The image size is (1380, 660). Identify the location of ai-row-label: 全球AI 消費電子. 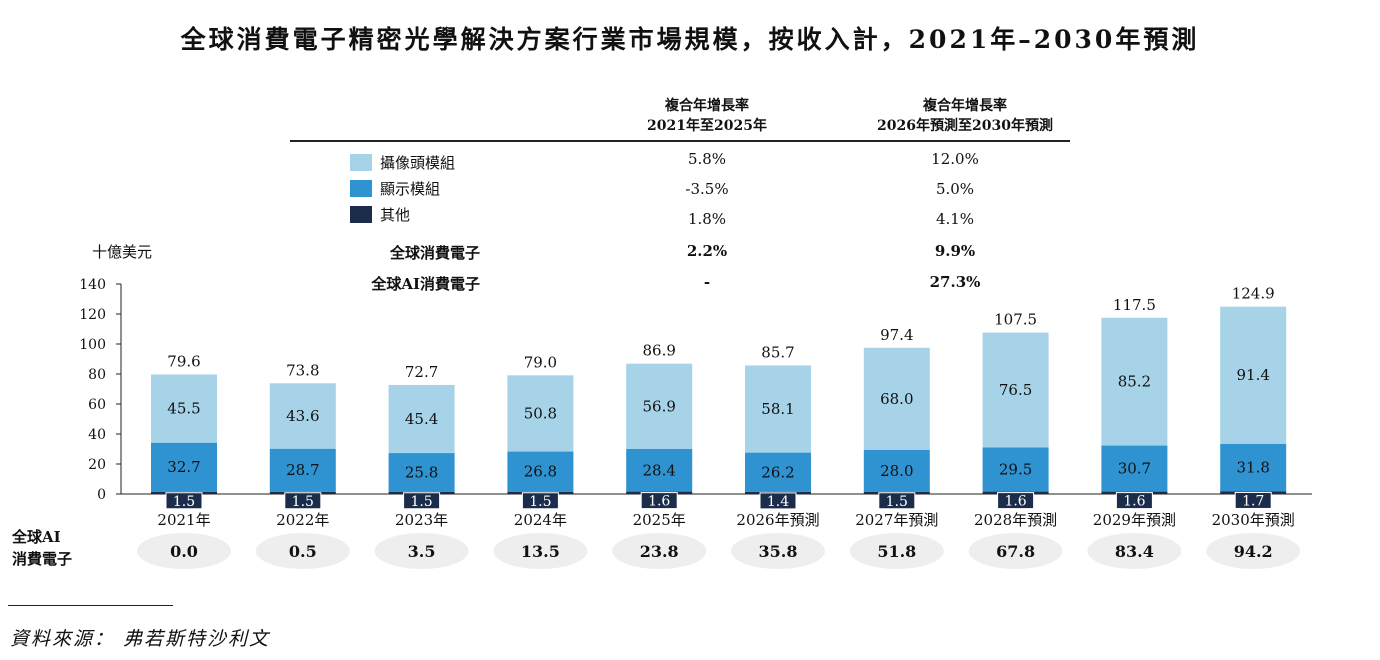
(42, 548).